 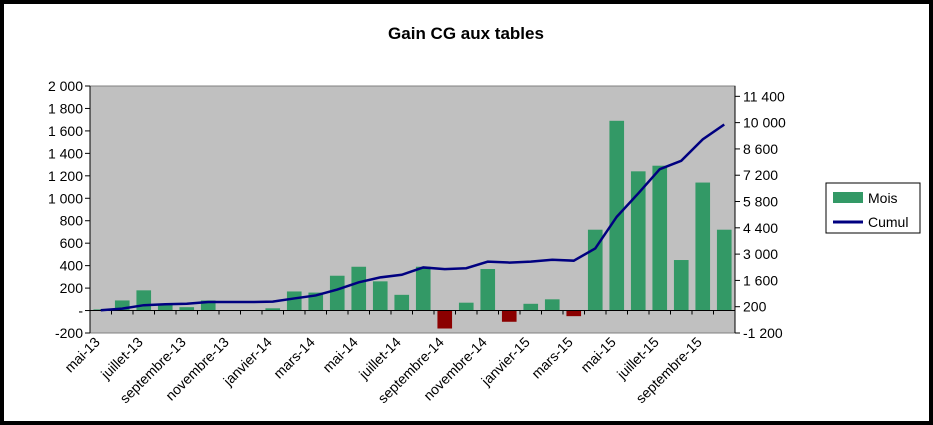 I want to click on y2-tick-label: -1 200, so click(x=763, y=333).